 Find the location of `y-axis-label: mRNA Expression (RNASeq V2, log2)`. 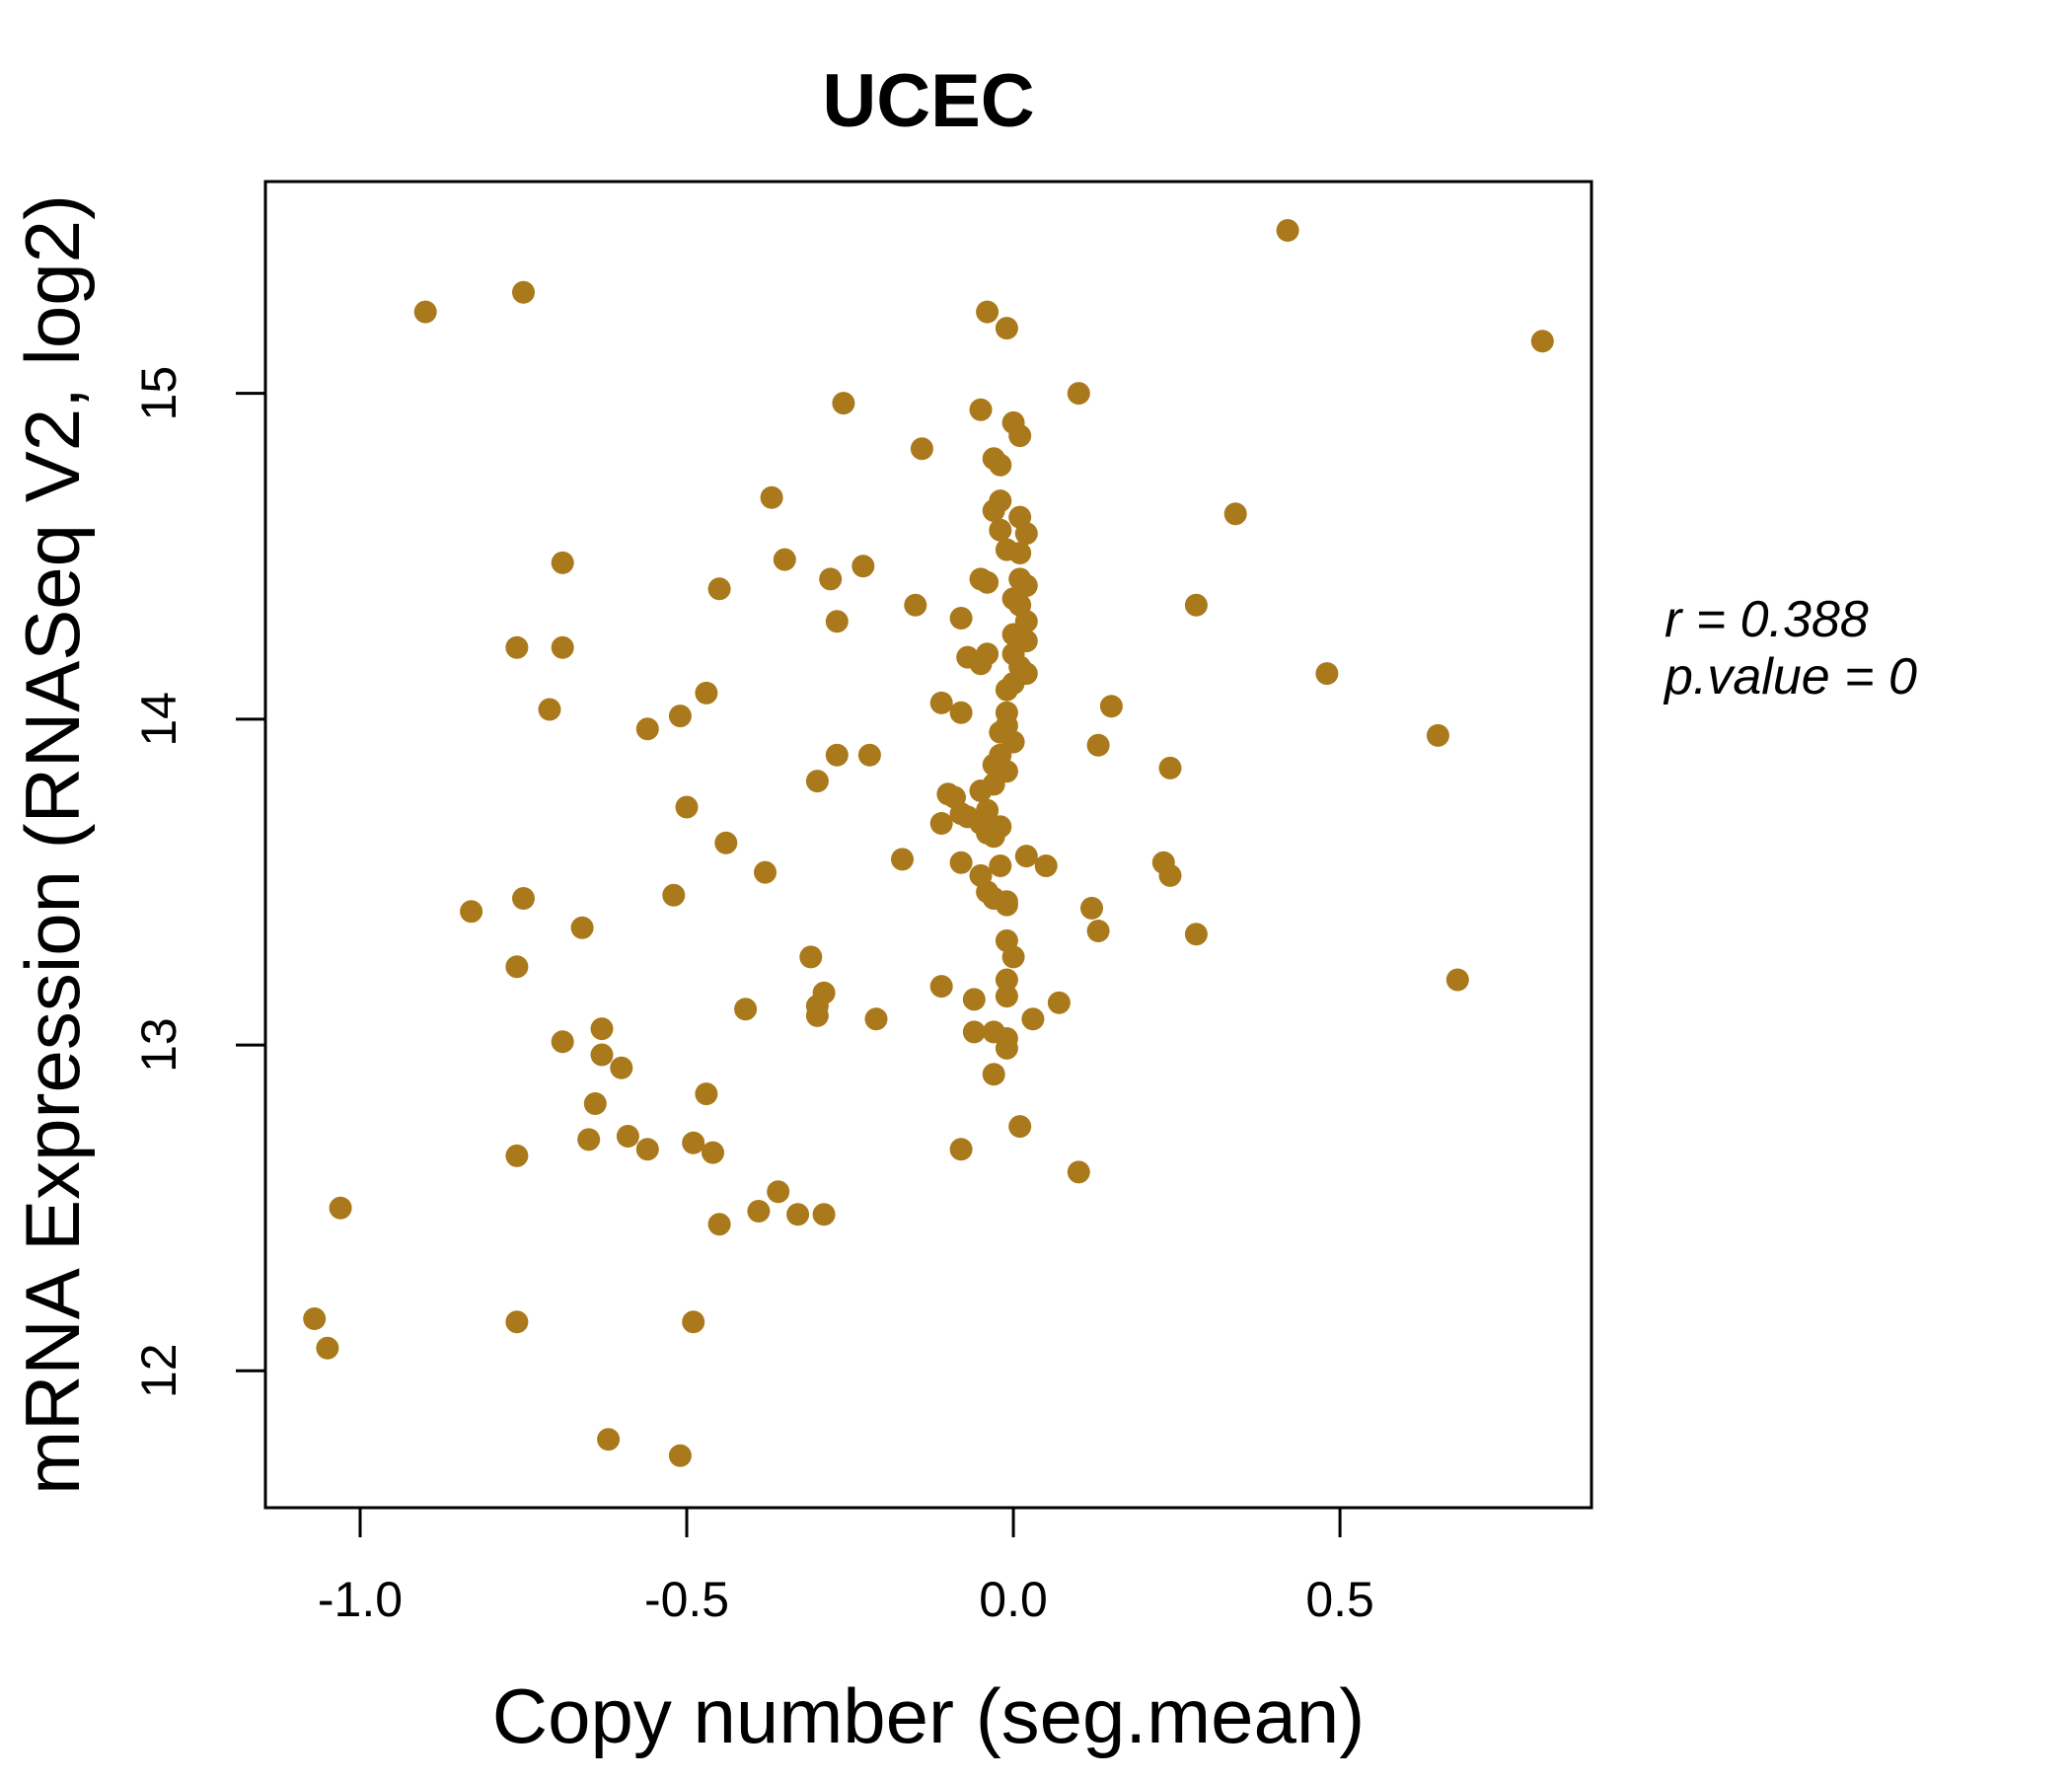

y-axis-label: mRNA Expression (RNASeq V2, log2) is located at coordinates (53, 844).